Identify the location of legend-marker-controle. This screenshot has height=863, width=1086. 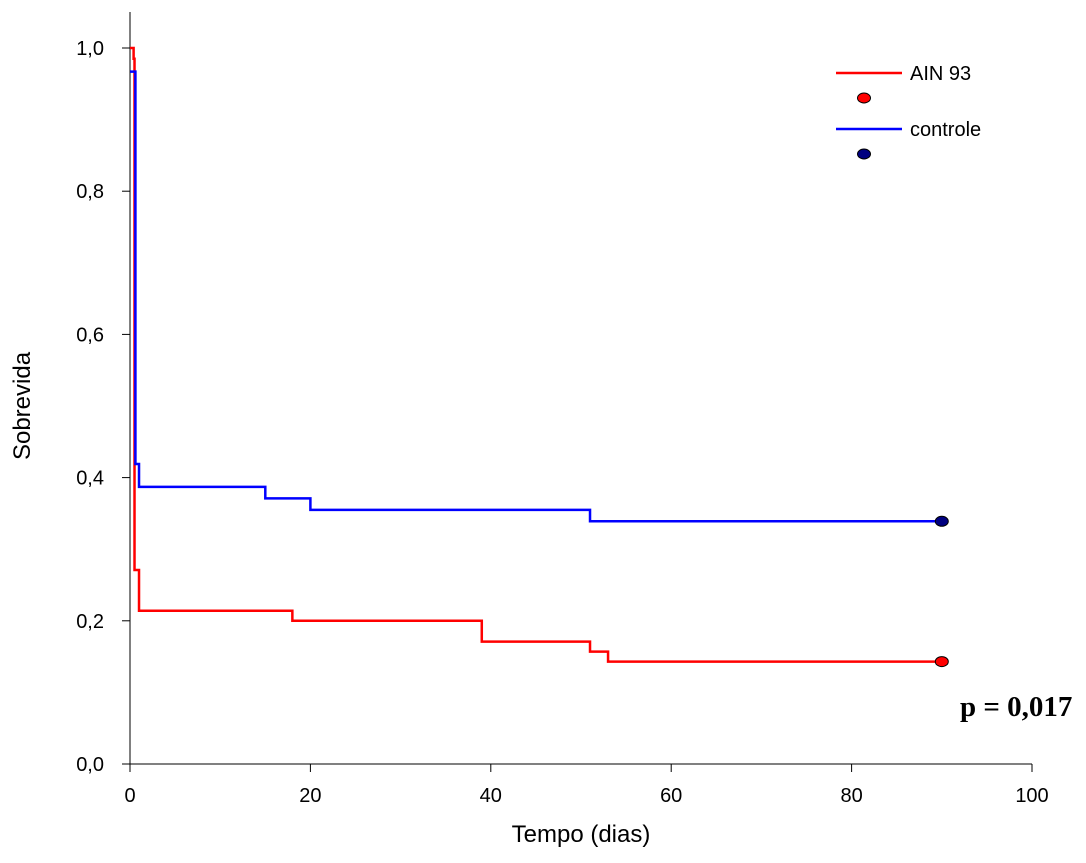
(864, 154).